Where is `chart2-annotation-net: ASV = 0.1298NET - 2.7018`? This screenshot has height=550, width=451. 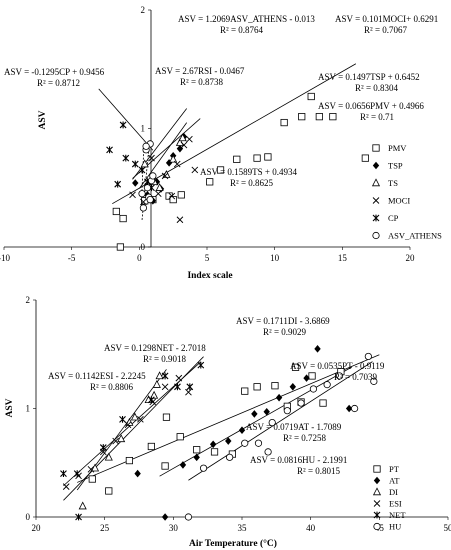
chart2-annotation-net: ASV = 0.1298NET - 2.7018 is located at coordinates (155, 348).